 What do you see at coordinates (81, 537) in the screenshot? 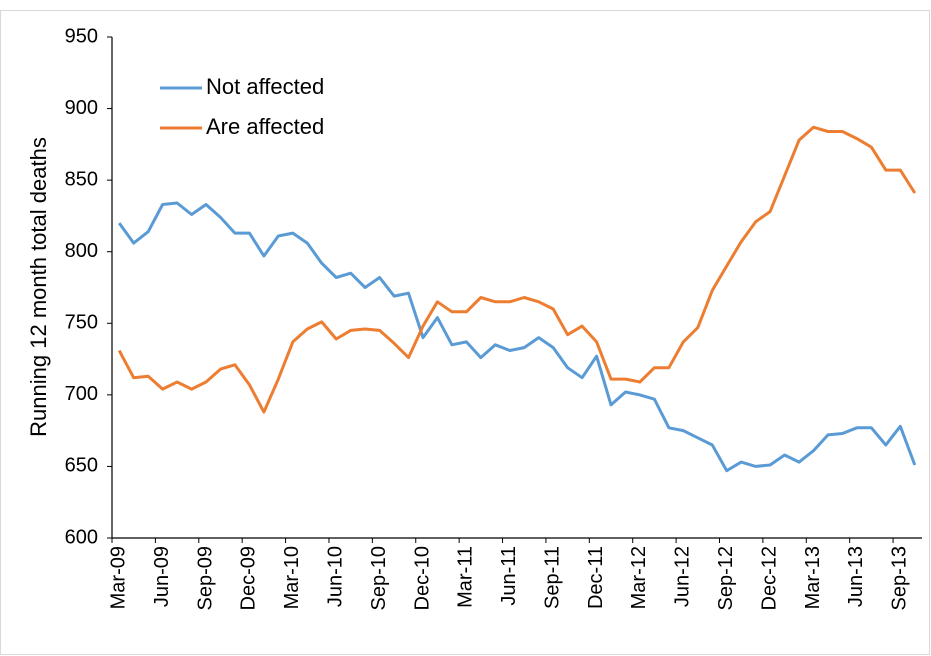
I see `y-tick-label: 600` at bounding box center [81, 537].